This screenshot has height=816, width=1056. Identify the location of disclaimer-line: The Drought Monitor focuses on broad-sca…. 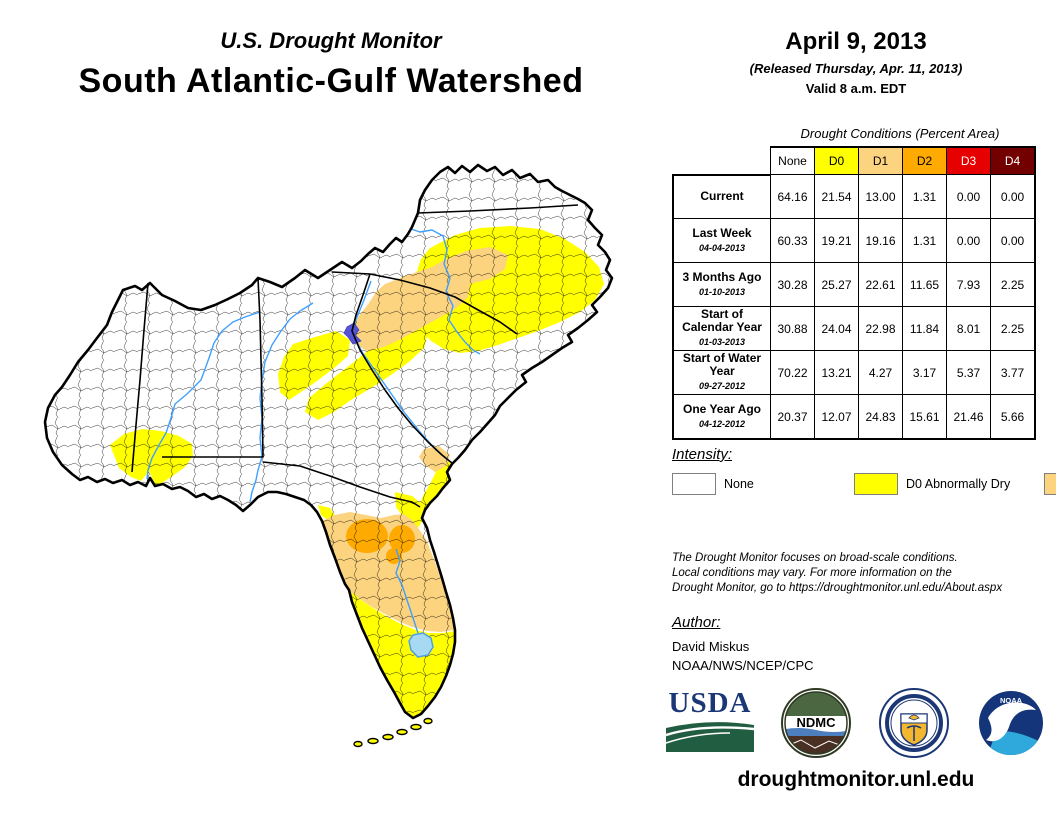
(815, 558).